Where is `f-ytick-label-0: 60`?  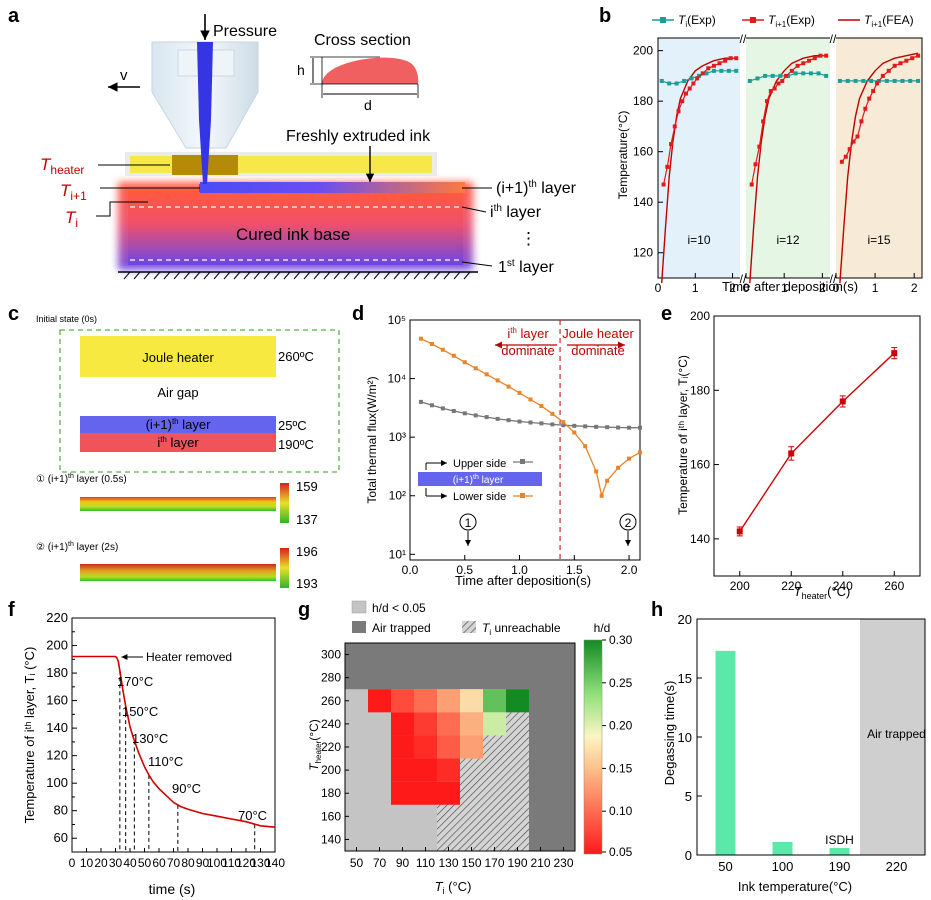
f-ytick-label-0: 60 is located at coordinates (61, 837).